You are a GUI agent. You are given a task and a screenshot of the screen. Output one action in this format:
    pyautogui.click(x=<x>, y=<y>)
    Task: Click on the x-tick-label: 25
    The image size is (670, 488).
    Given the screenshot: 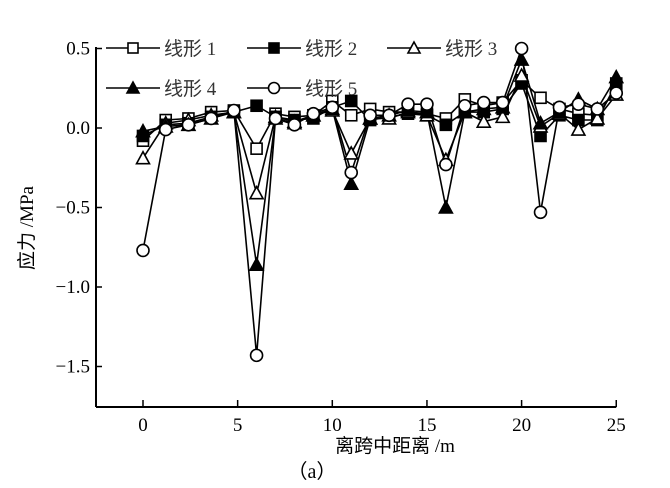 What is the action you would take?
    pyautogui.click(x=616, y=425)
    